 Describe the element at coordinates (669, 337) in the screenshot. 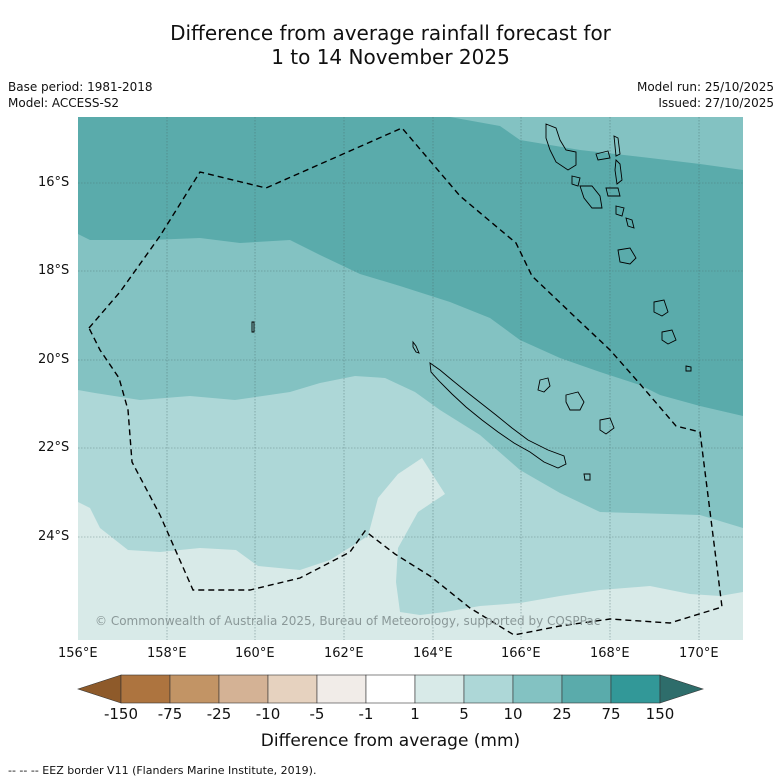

I see `tanna-island` at that location.